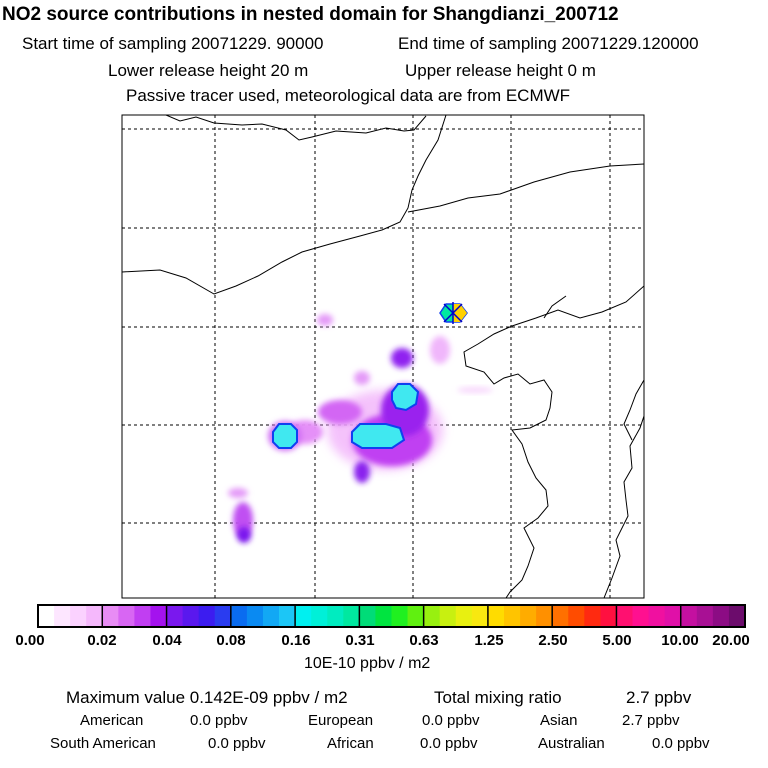 The image size is (768, 768). I want to click on colorbar-tick: 0.63, so click(424, 640).